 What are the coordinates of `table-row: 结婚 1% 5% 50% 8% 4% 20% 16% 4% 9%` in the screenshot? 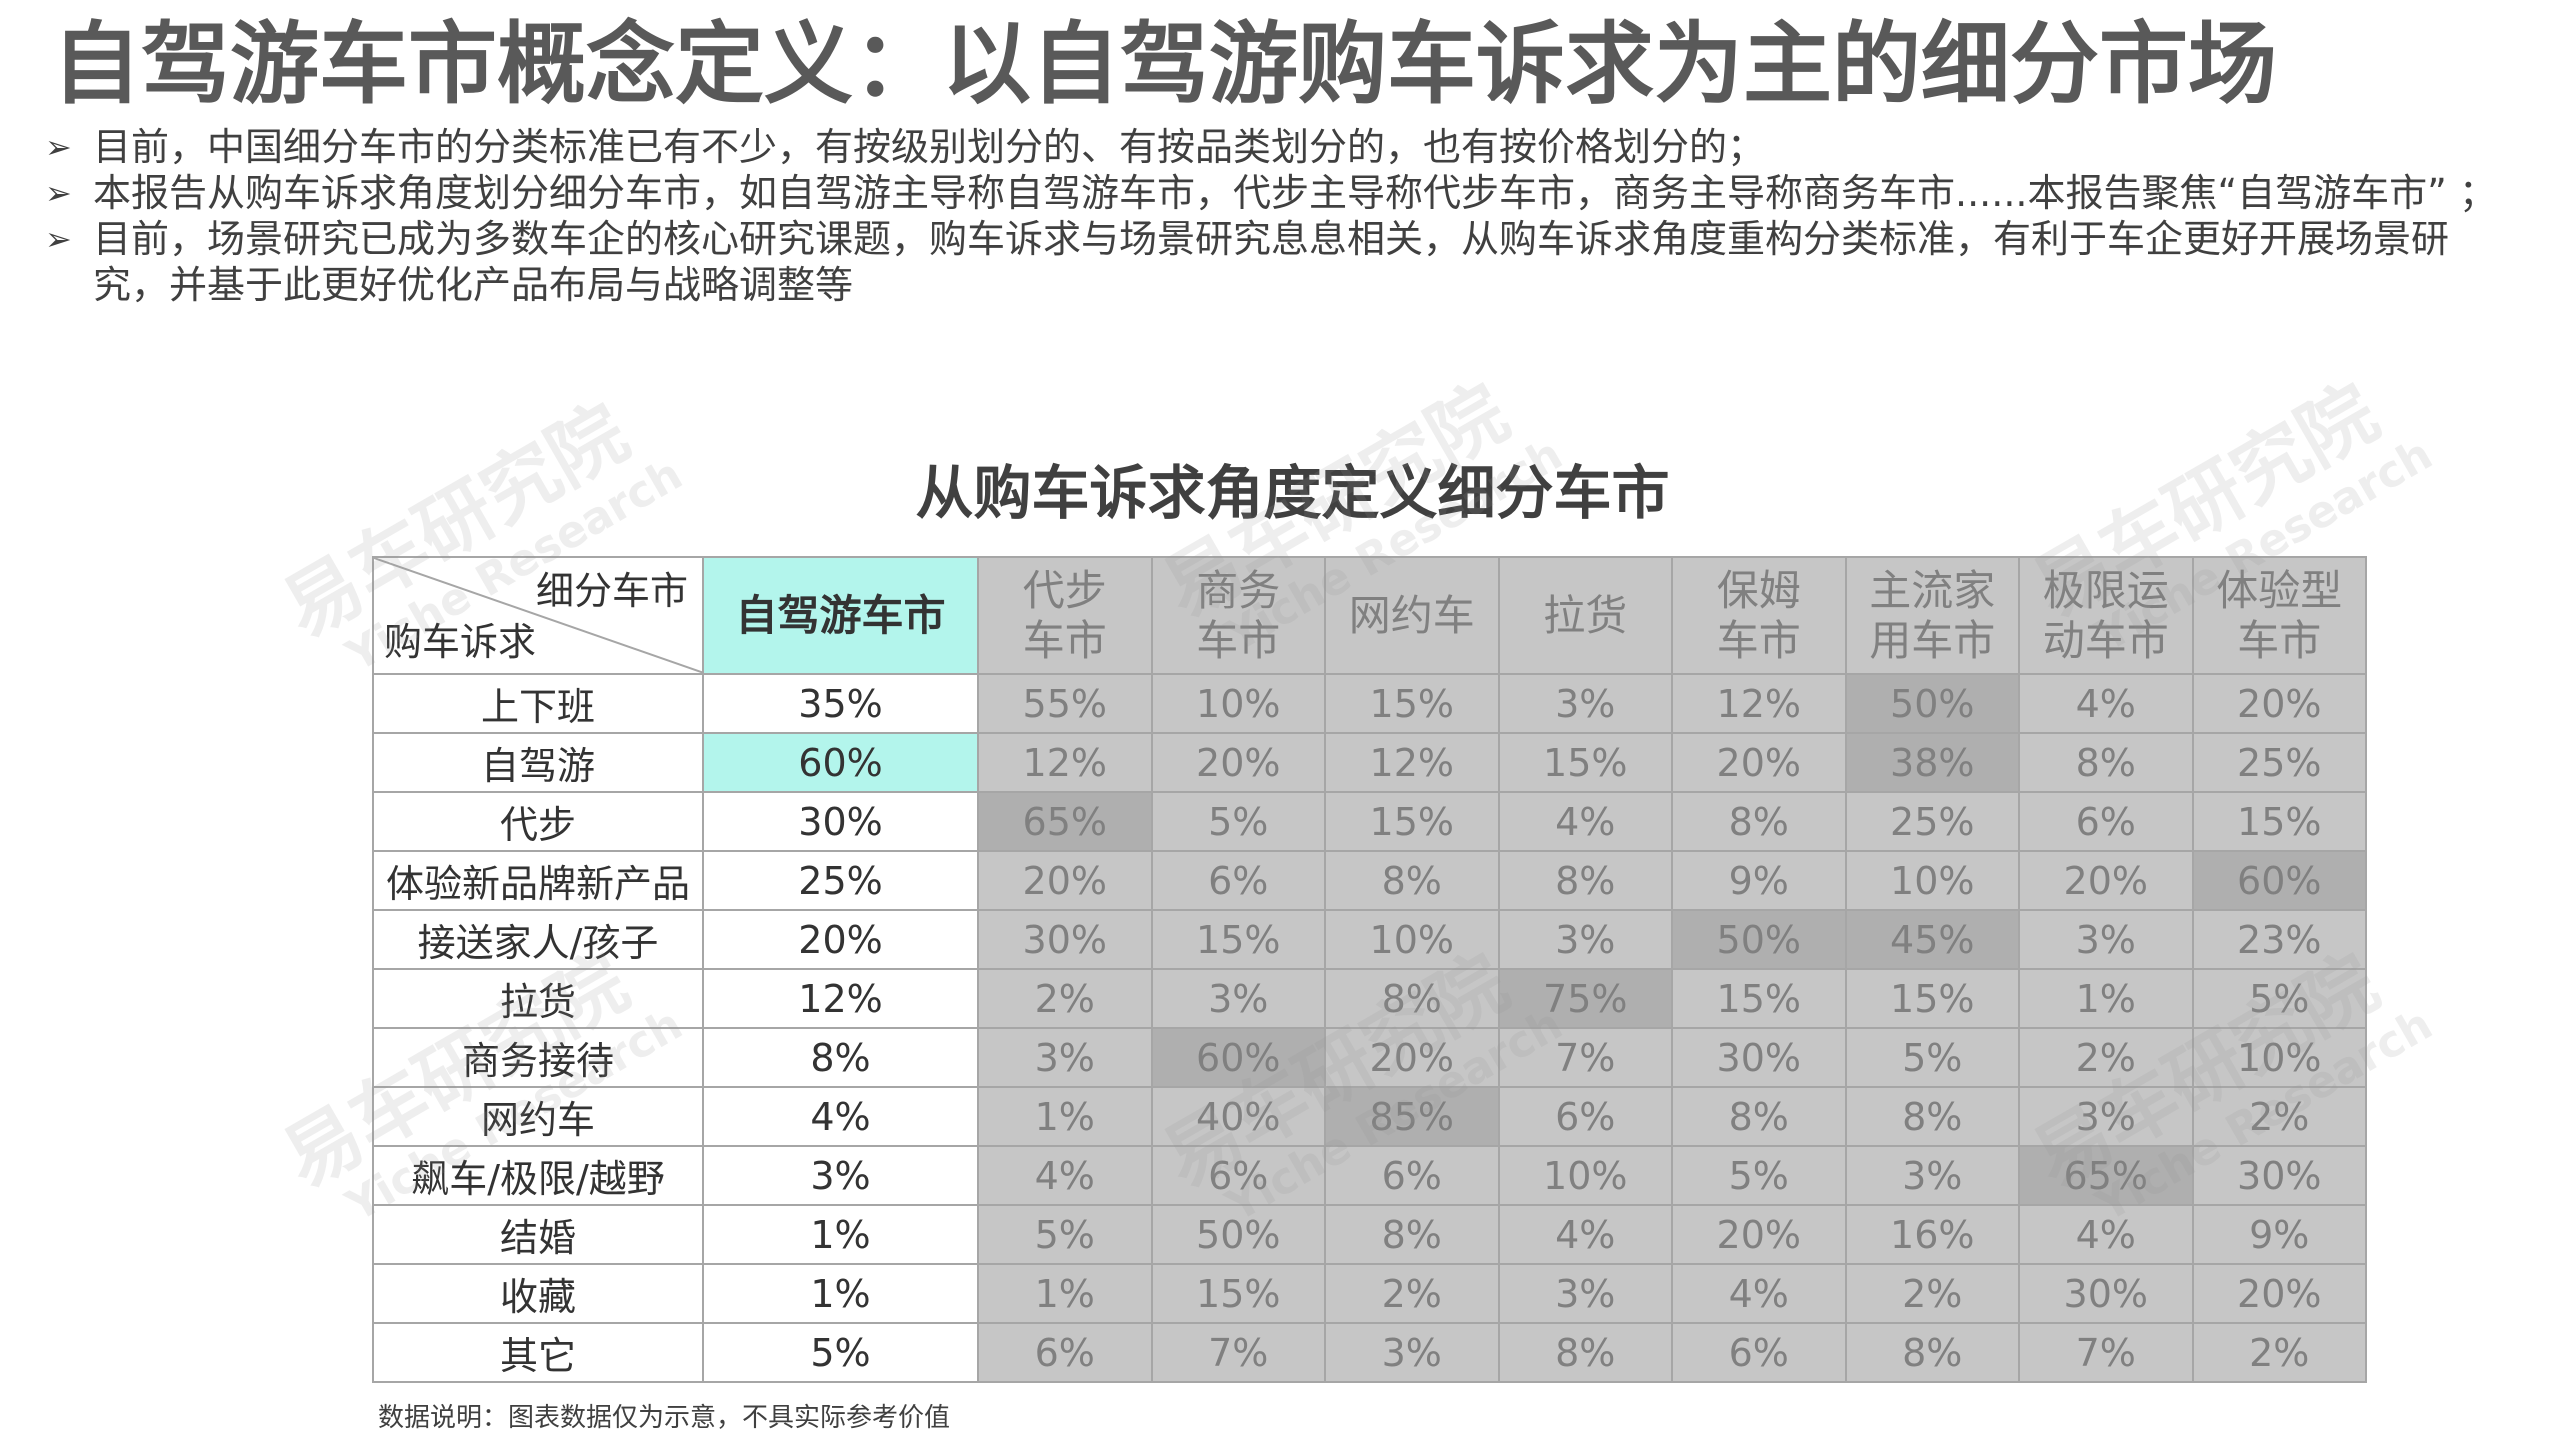 It's located at (1369, 1234).